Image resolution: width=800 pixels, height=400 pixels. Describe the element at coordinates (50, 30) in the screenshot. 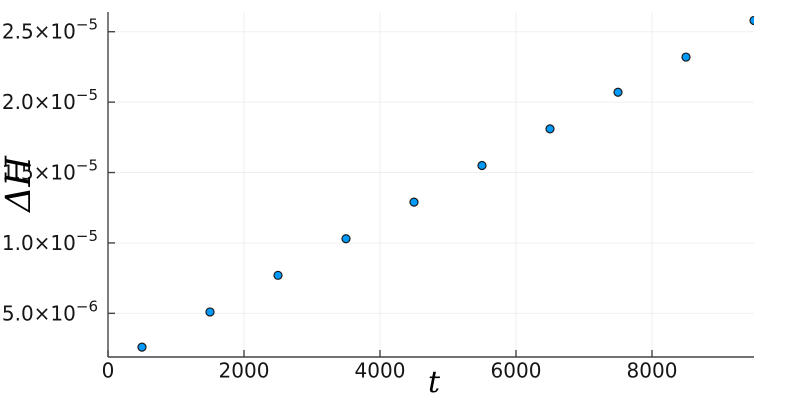

I see `y-tick-label: 2.5×10⁻⁵` at that location.